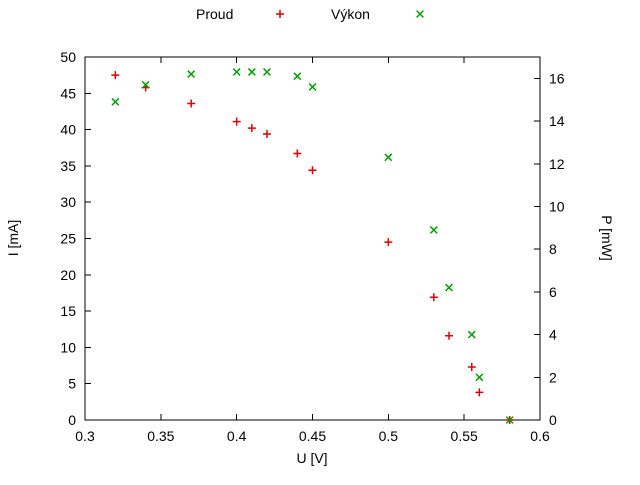  I want to click on y2-tick-label: 10, so click(557, 206).